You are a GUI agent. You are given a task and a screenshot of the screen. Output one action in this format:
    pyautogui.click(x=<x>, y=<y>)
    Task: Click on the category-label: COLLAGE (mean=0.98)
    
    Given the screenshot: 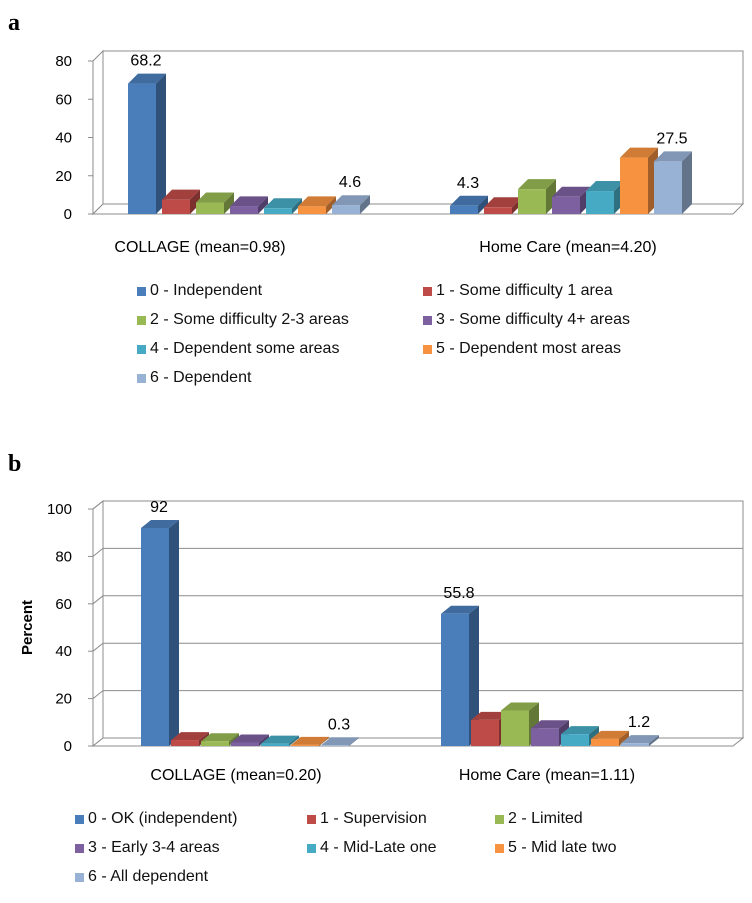 What is the action you would take?
    pyautogui.click(x=199, y=247)
    